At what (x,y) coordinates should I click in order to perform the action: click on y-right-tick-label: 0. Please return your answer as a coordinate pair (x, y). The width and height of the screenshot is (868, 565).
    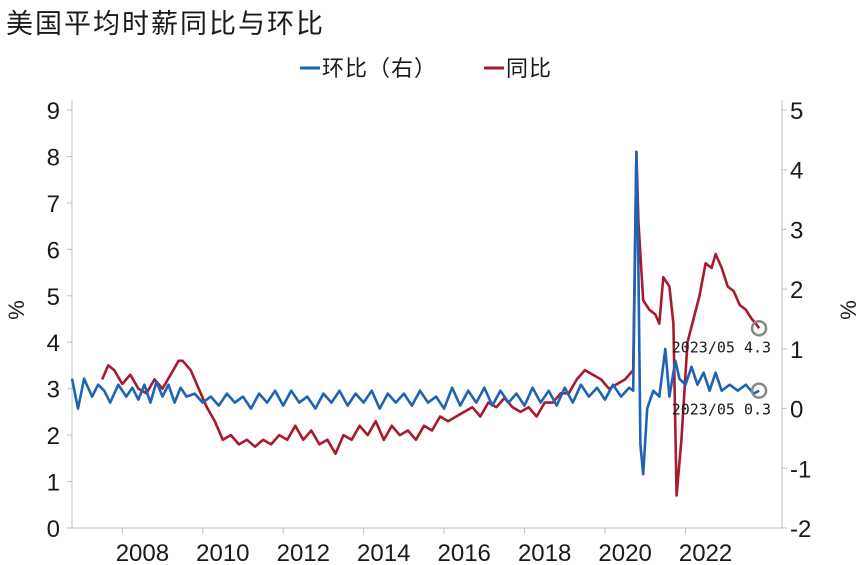
    Looking at the image, I should click on (796, 410).